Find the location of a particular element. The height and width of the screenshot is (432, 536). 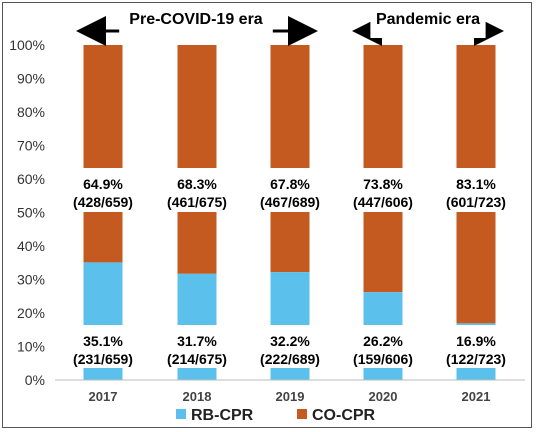

x-tick-label: 2021 is located at coordinates (476, 396).